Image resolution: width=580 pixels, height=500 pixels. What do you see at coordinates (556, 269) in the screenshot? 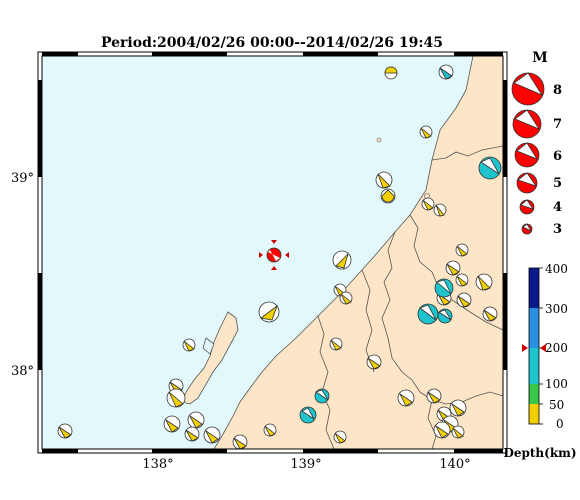
I see `depth-tick-400: 400` at bounding box center [556, 269].